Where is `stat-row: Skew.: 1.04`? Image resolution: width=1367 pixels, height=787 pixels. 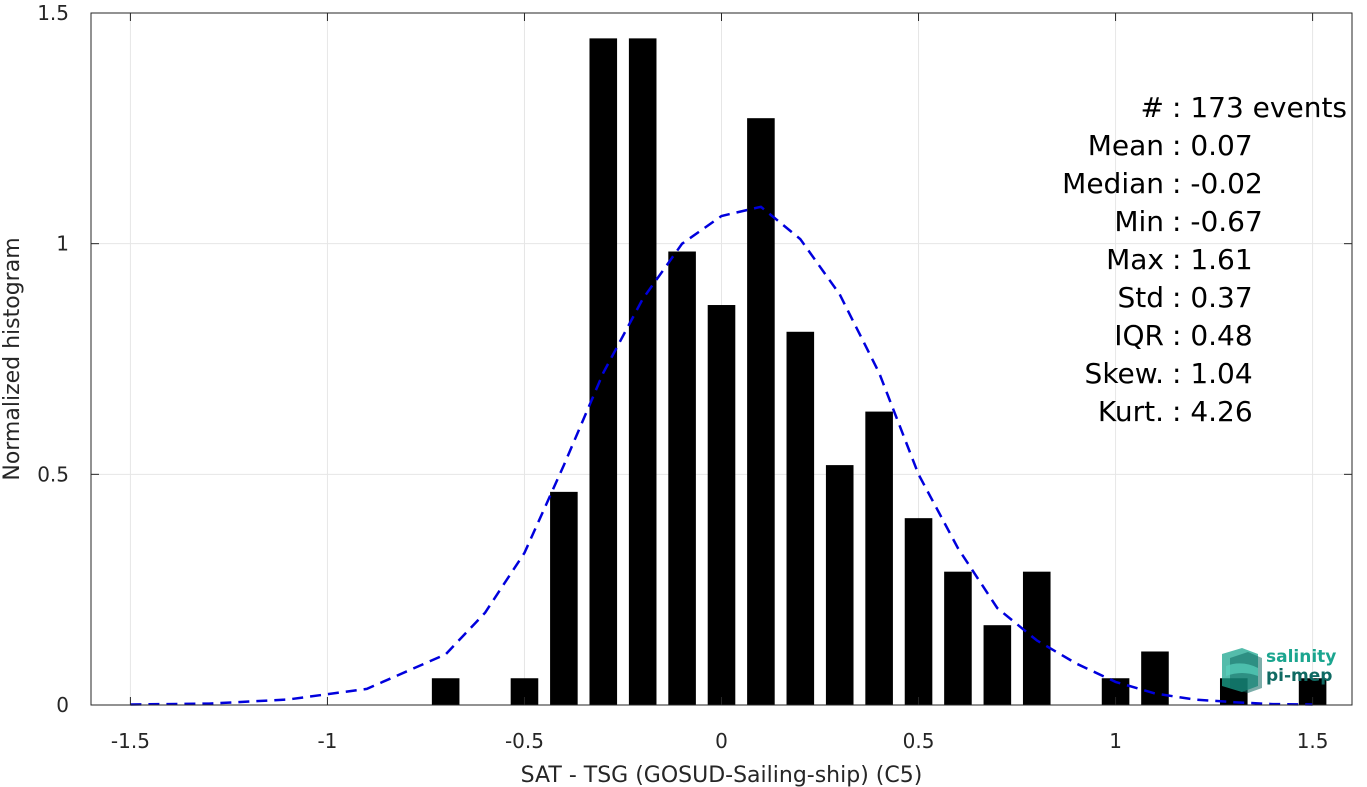
stat-row: Skew.: 1.04 is located at coordinates (1150, 374).